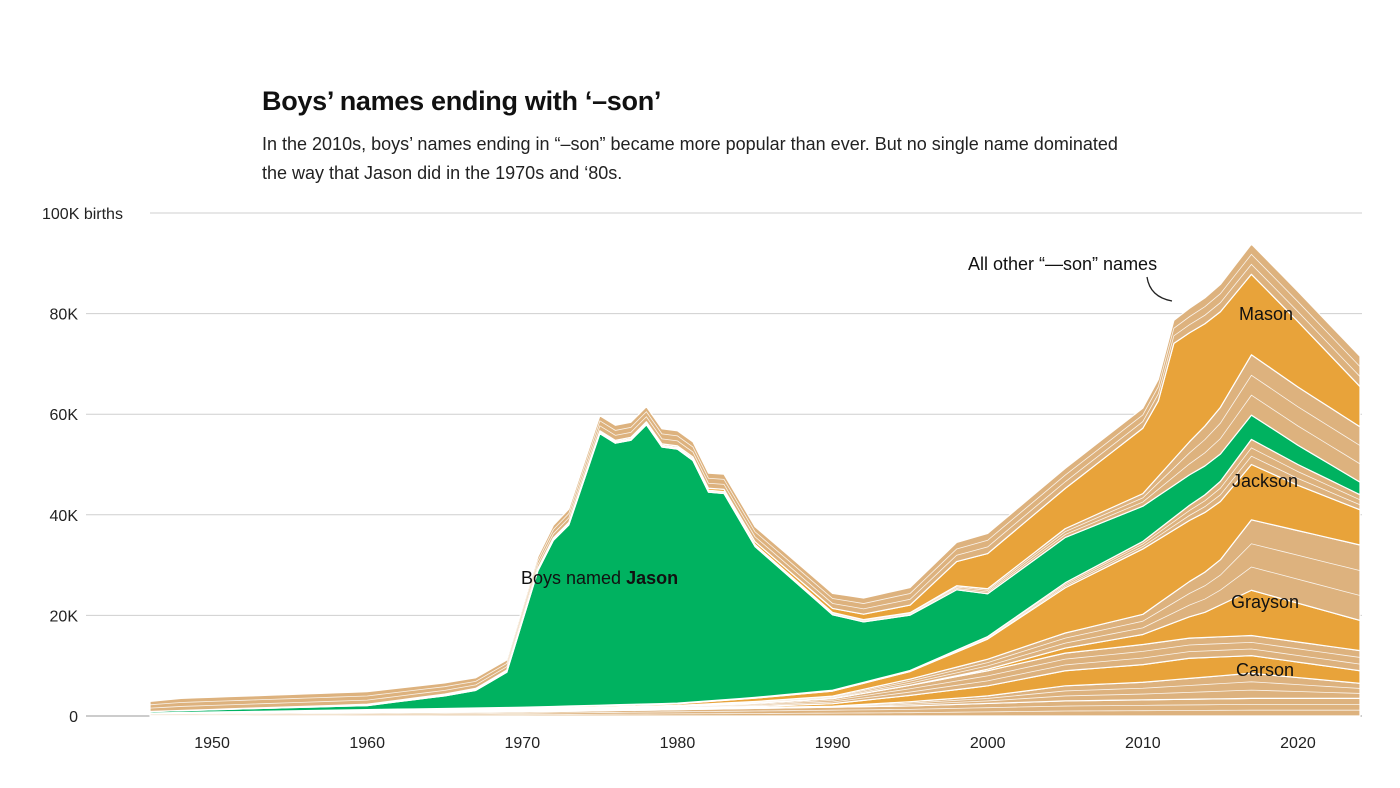 The height and width of the screenshot is (788, 1400). What do you see at coordinates (64, 415) in the screenshot?
I see `y-tick-label: 60K` at bounding box center [64, 415].